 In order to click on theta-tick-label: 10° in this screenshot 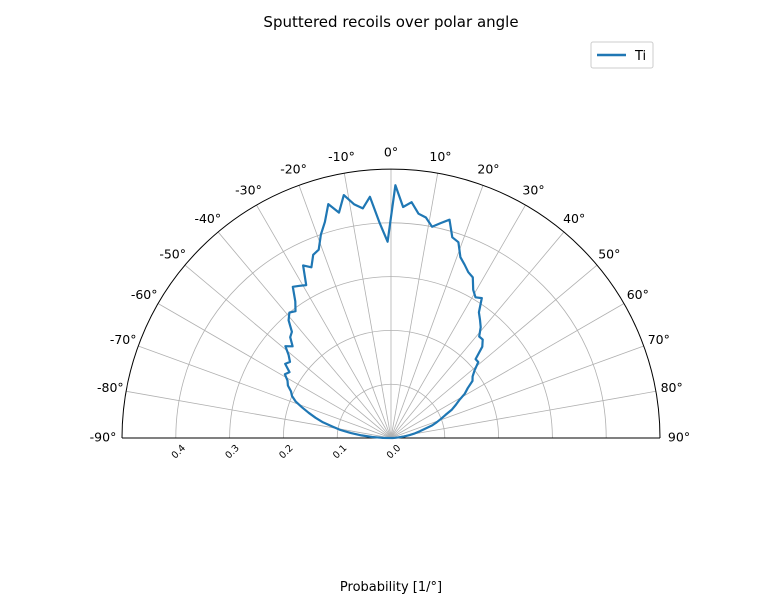, I will do `click(440, 156)`.